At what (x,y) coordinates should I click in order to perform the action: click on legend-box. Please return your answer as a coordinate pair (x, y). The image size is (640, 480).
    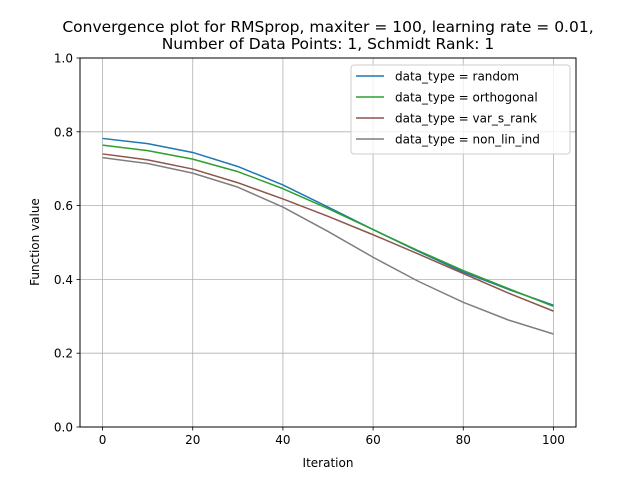
    Looking at the image, I should click on (460, 109).